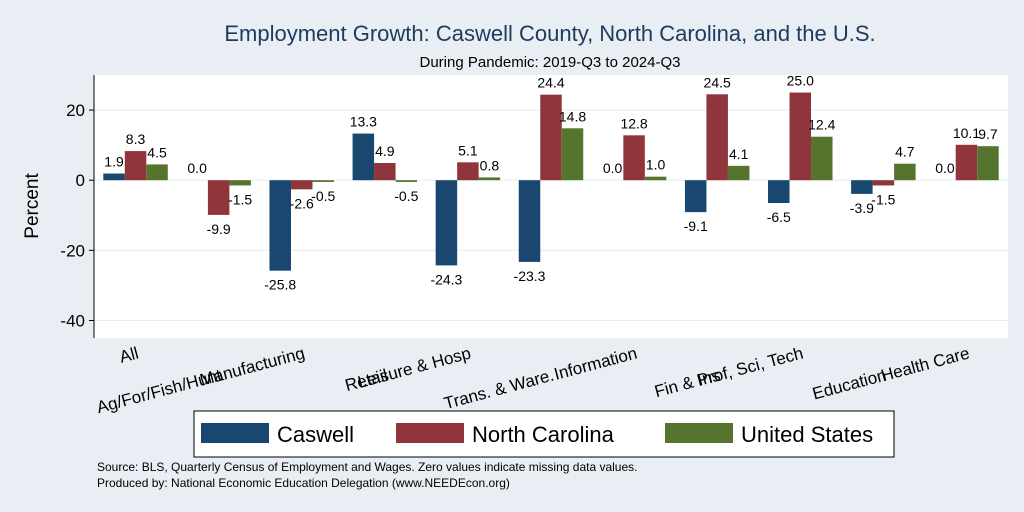  I want to click on bar-north-carolina-leisure-hosp, so click(468, 171).